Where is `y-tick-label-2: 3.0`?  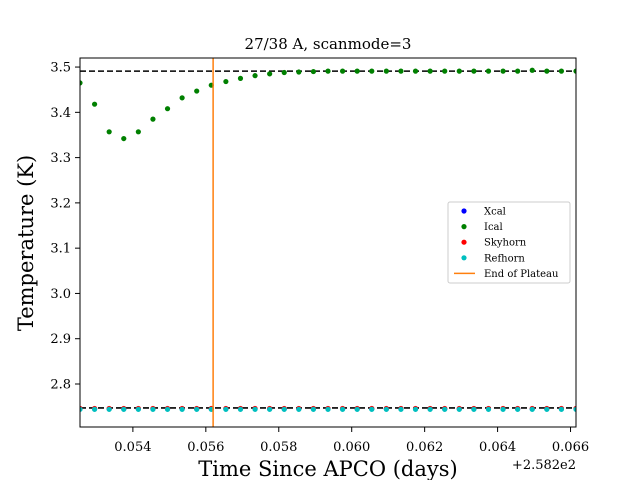
y-tick-label-2: 3.0 is located at coordinates (60, 294).